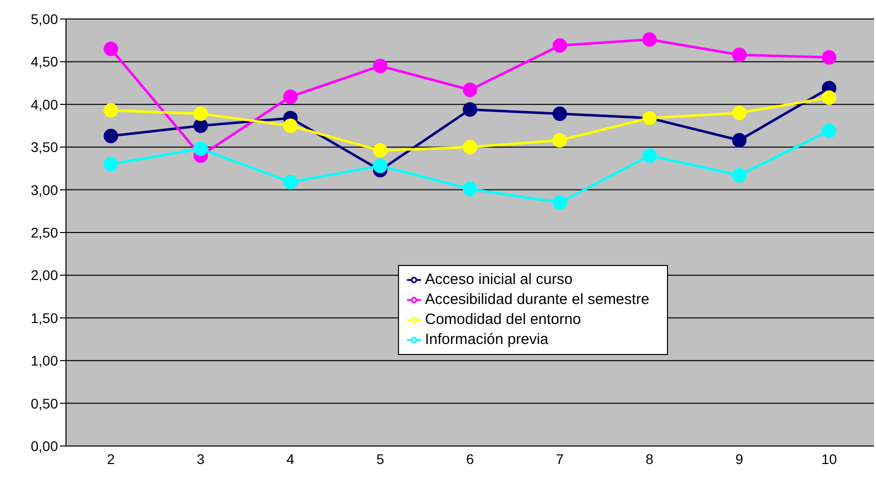 The width and height of the screenshot is (876, 477). I want to click on y-tick-label: 5,00, so click(44, 18).